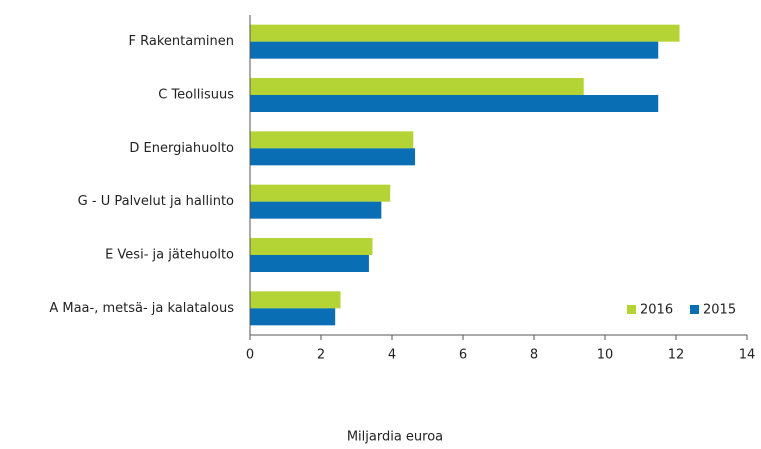 This screenshot has height=449, width=761. I want to click on y-tick-label: F Rakentaminen, so click(181, 41).